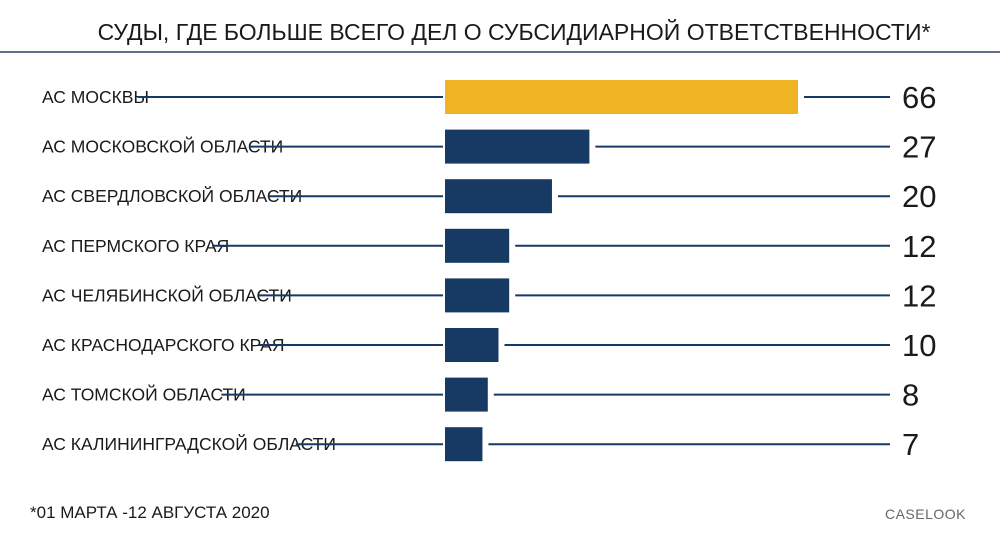 This screenshot has width=1000, height=533. Describe the element at coordinates (919, 97) in the screenshot. I see `value-label: 66` at that location.